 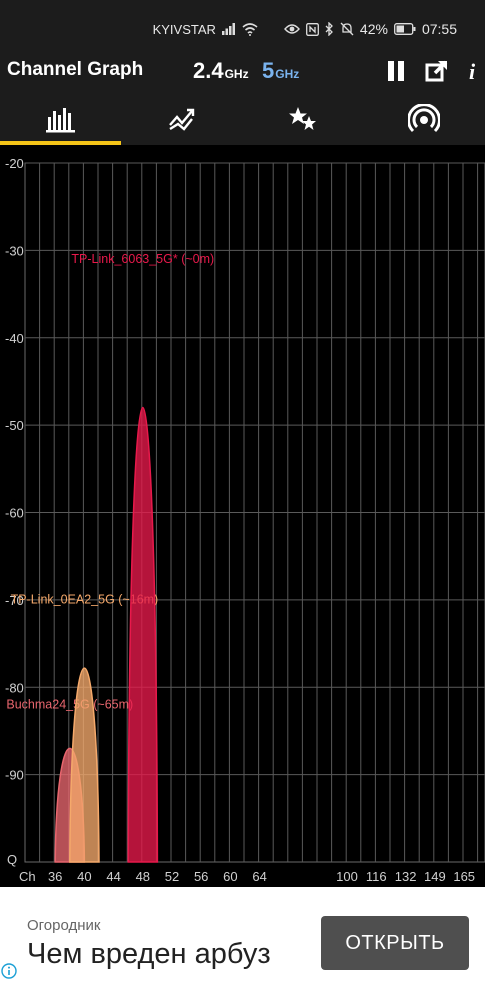 I want to click on info-icon: i, so click(x=472, y=71).